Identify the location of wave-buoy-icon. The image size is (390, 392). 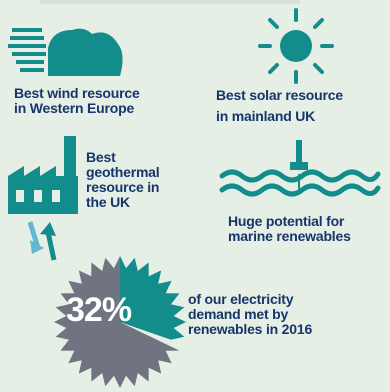
(300, 168).